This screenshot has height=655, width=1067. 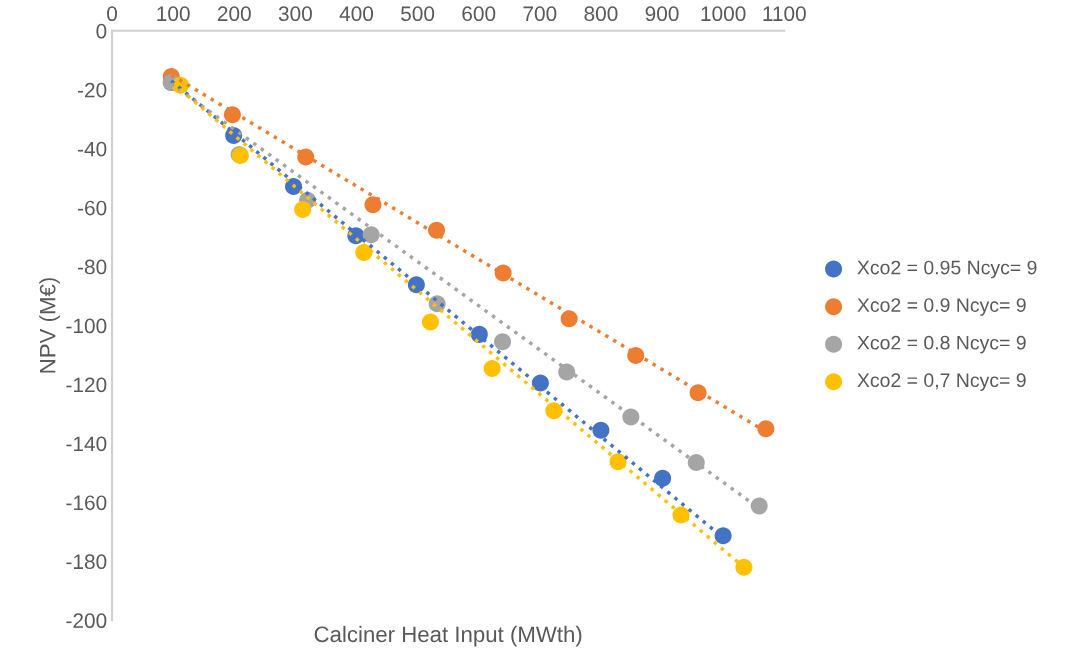 What do you see at coordinates (540, 14) in the screenshot?
I see `x-tick-label: 700` at bounding box center [540, 14].